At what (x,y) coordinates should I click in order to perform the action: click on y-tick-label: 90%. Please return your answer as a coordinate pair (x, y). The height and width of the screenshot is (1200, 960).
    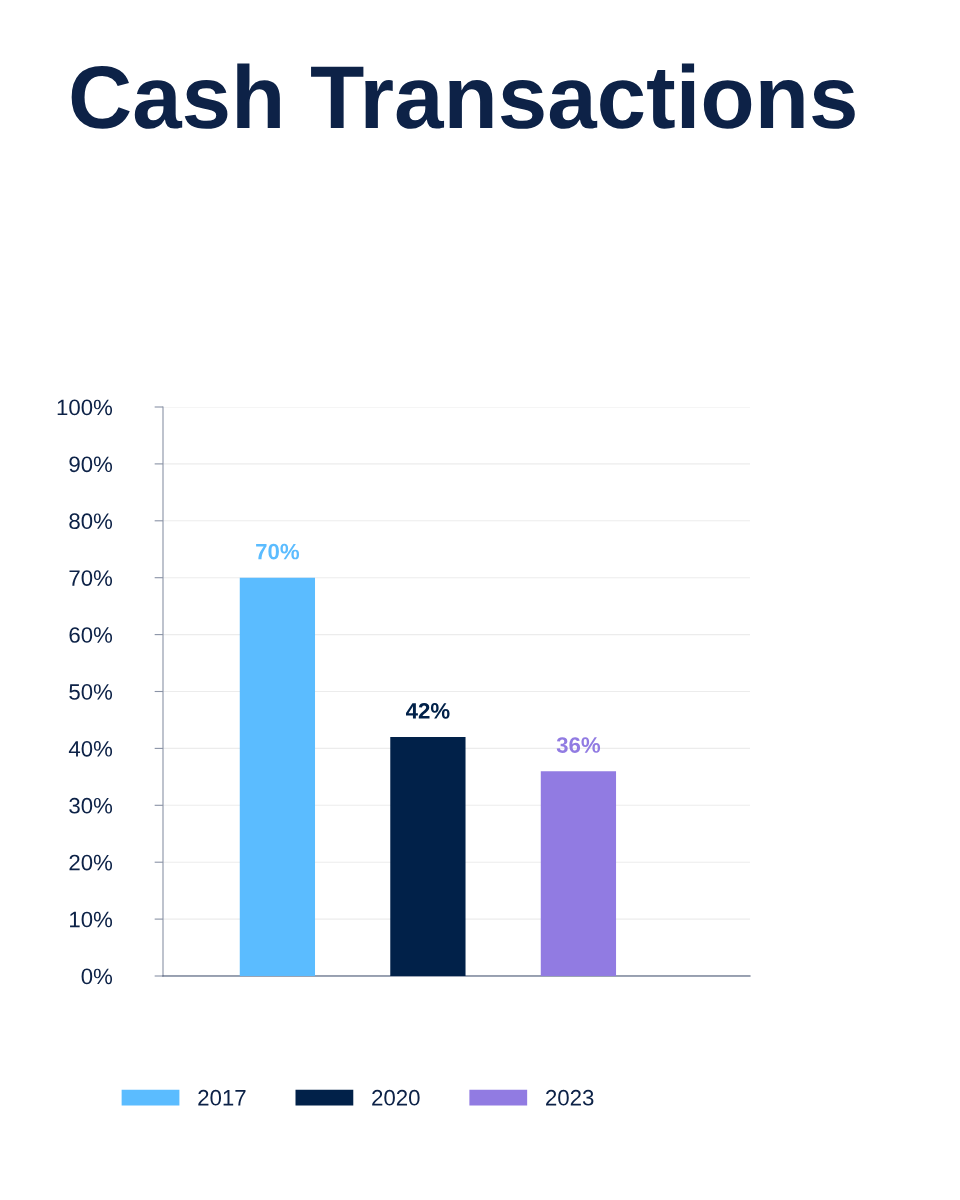
    Looking at the image, I should click on (91, 464).